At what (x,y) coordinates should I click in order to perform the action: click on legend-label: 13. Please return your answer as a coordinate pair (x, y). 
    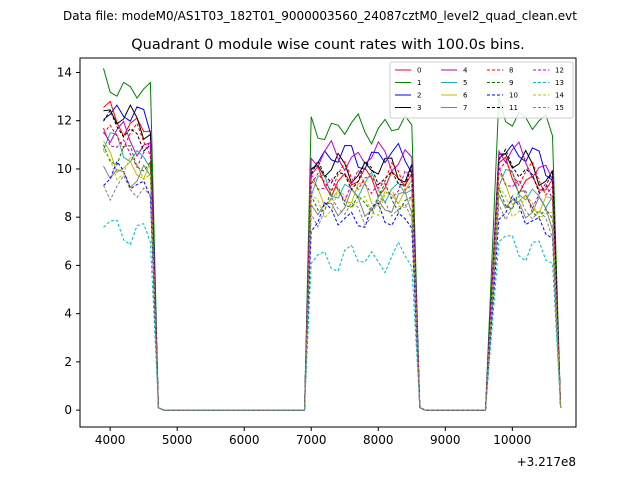
    Looking at the image, I should click on (559, 83).